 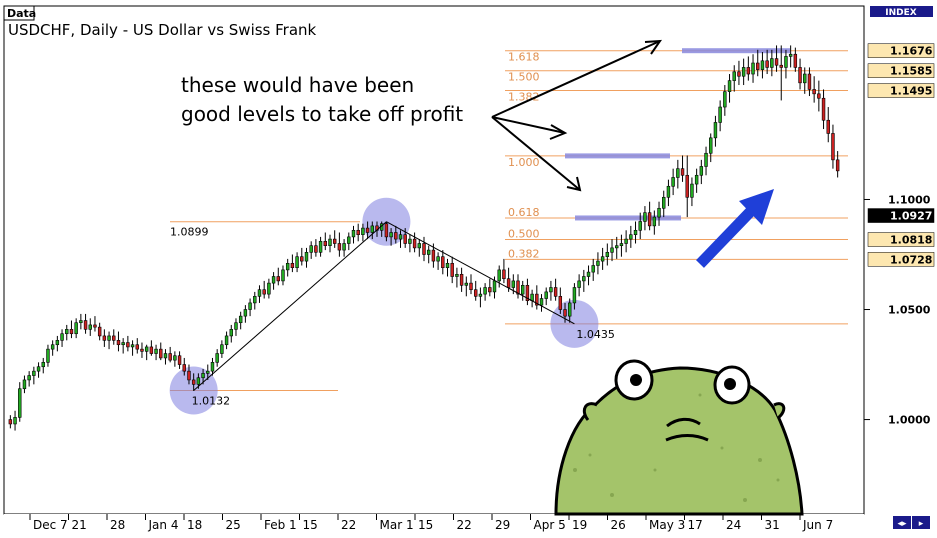 What do you see at coordinates (735, 228) in the screenshot?
I see `blue-up-arrow-icon` at bounding box center [735, 228].